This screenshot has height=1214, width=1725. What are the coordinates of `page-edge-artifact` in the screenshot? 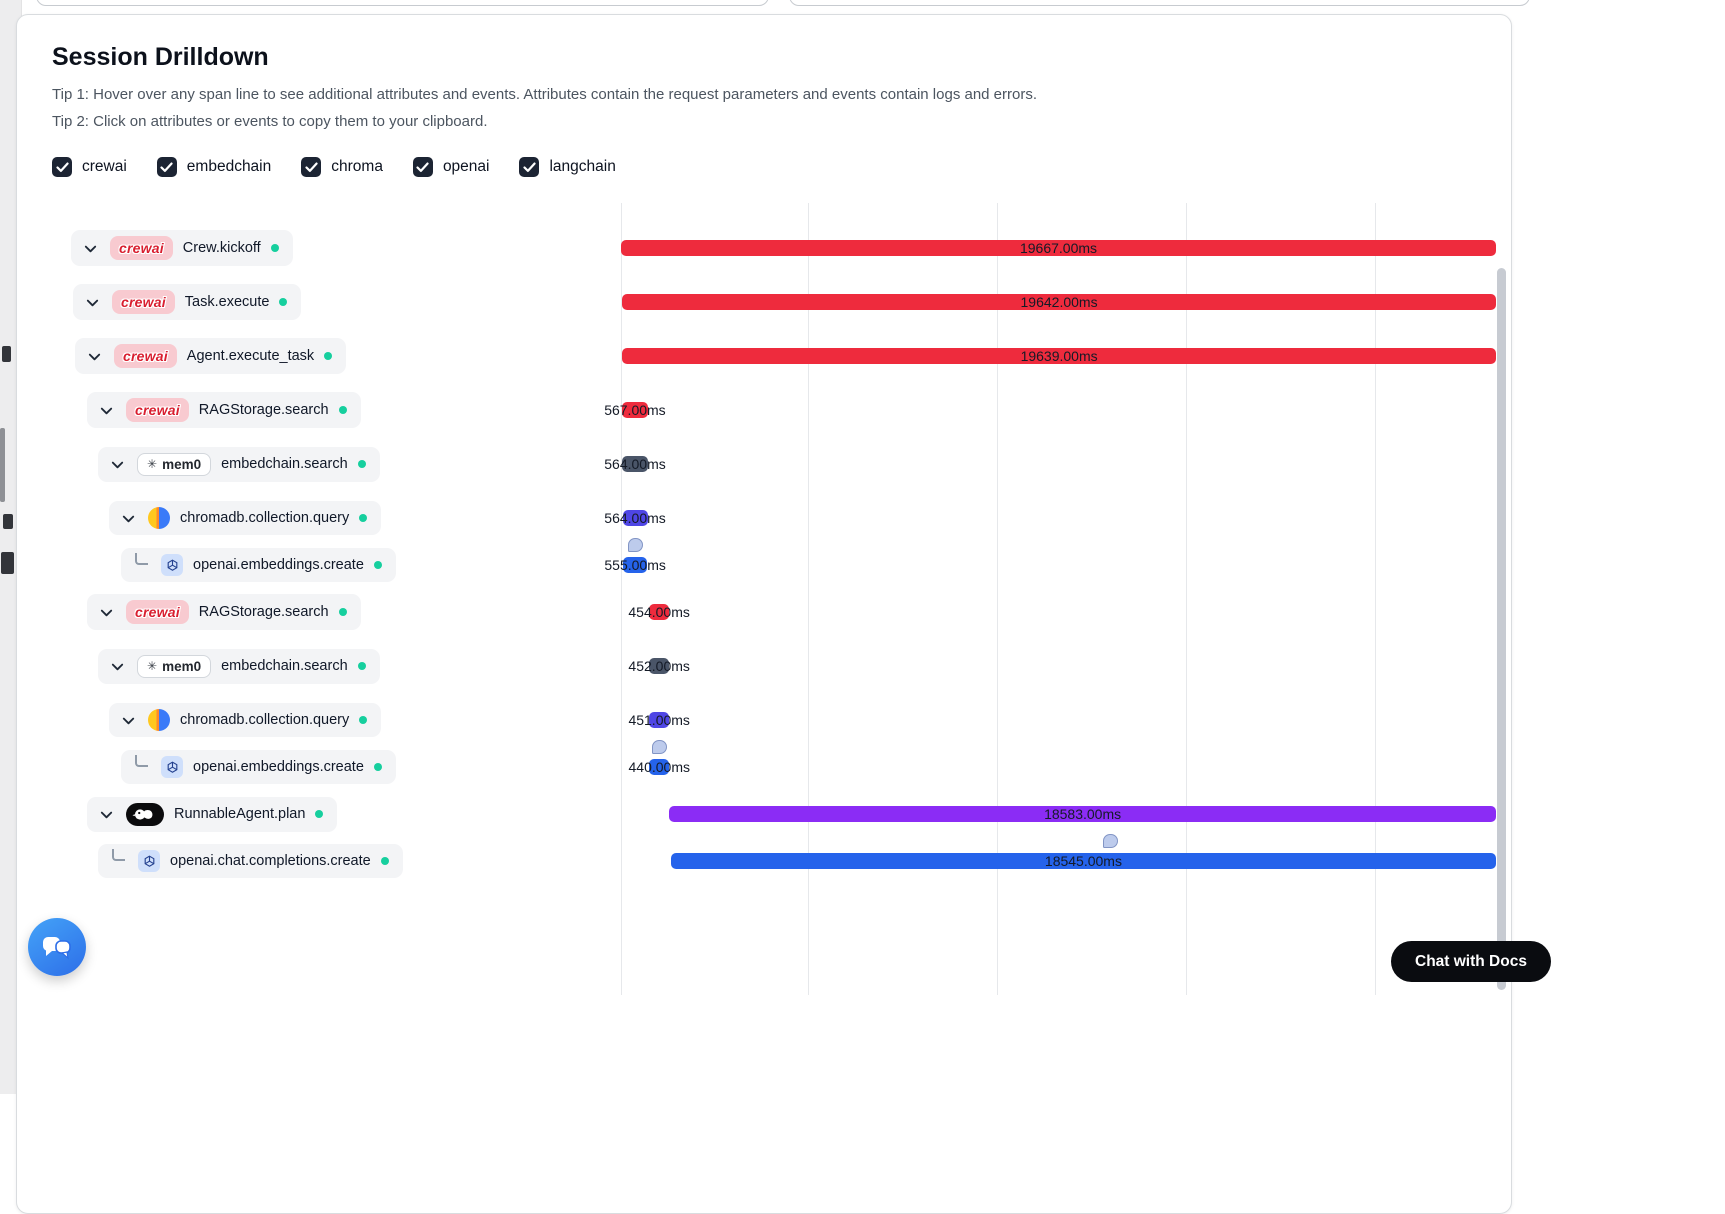 It's located at (6, 354).